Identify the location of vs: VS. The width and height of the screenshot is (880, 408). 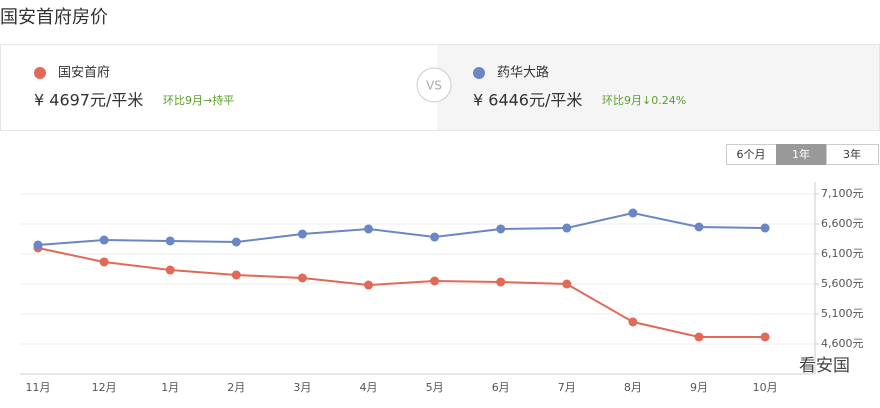
(434, 86).